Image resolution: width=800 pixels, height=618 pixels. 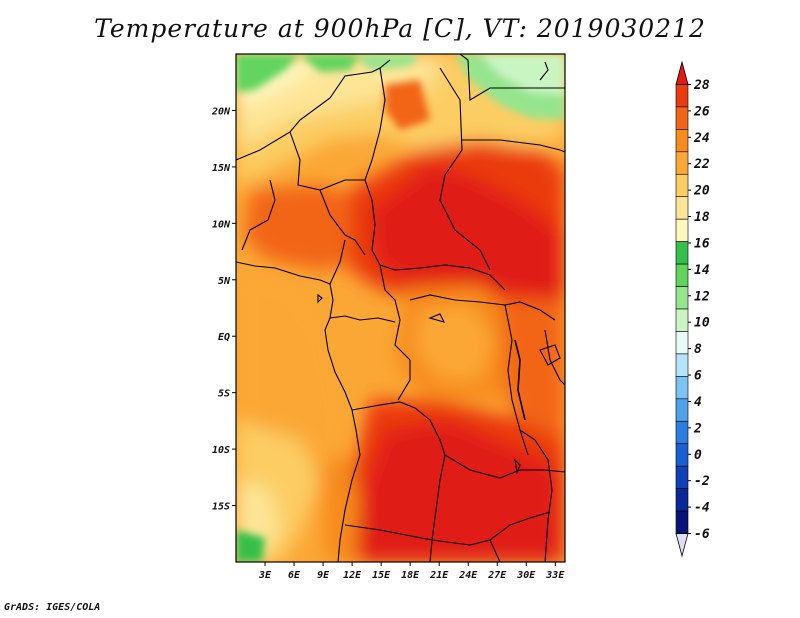 What do you see at coordinates (702, 481) in the screenshot?
I see `colorbar-label: -2` at bounding box center [702, 481].